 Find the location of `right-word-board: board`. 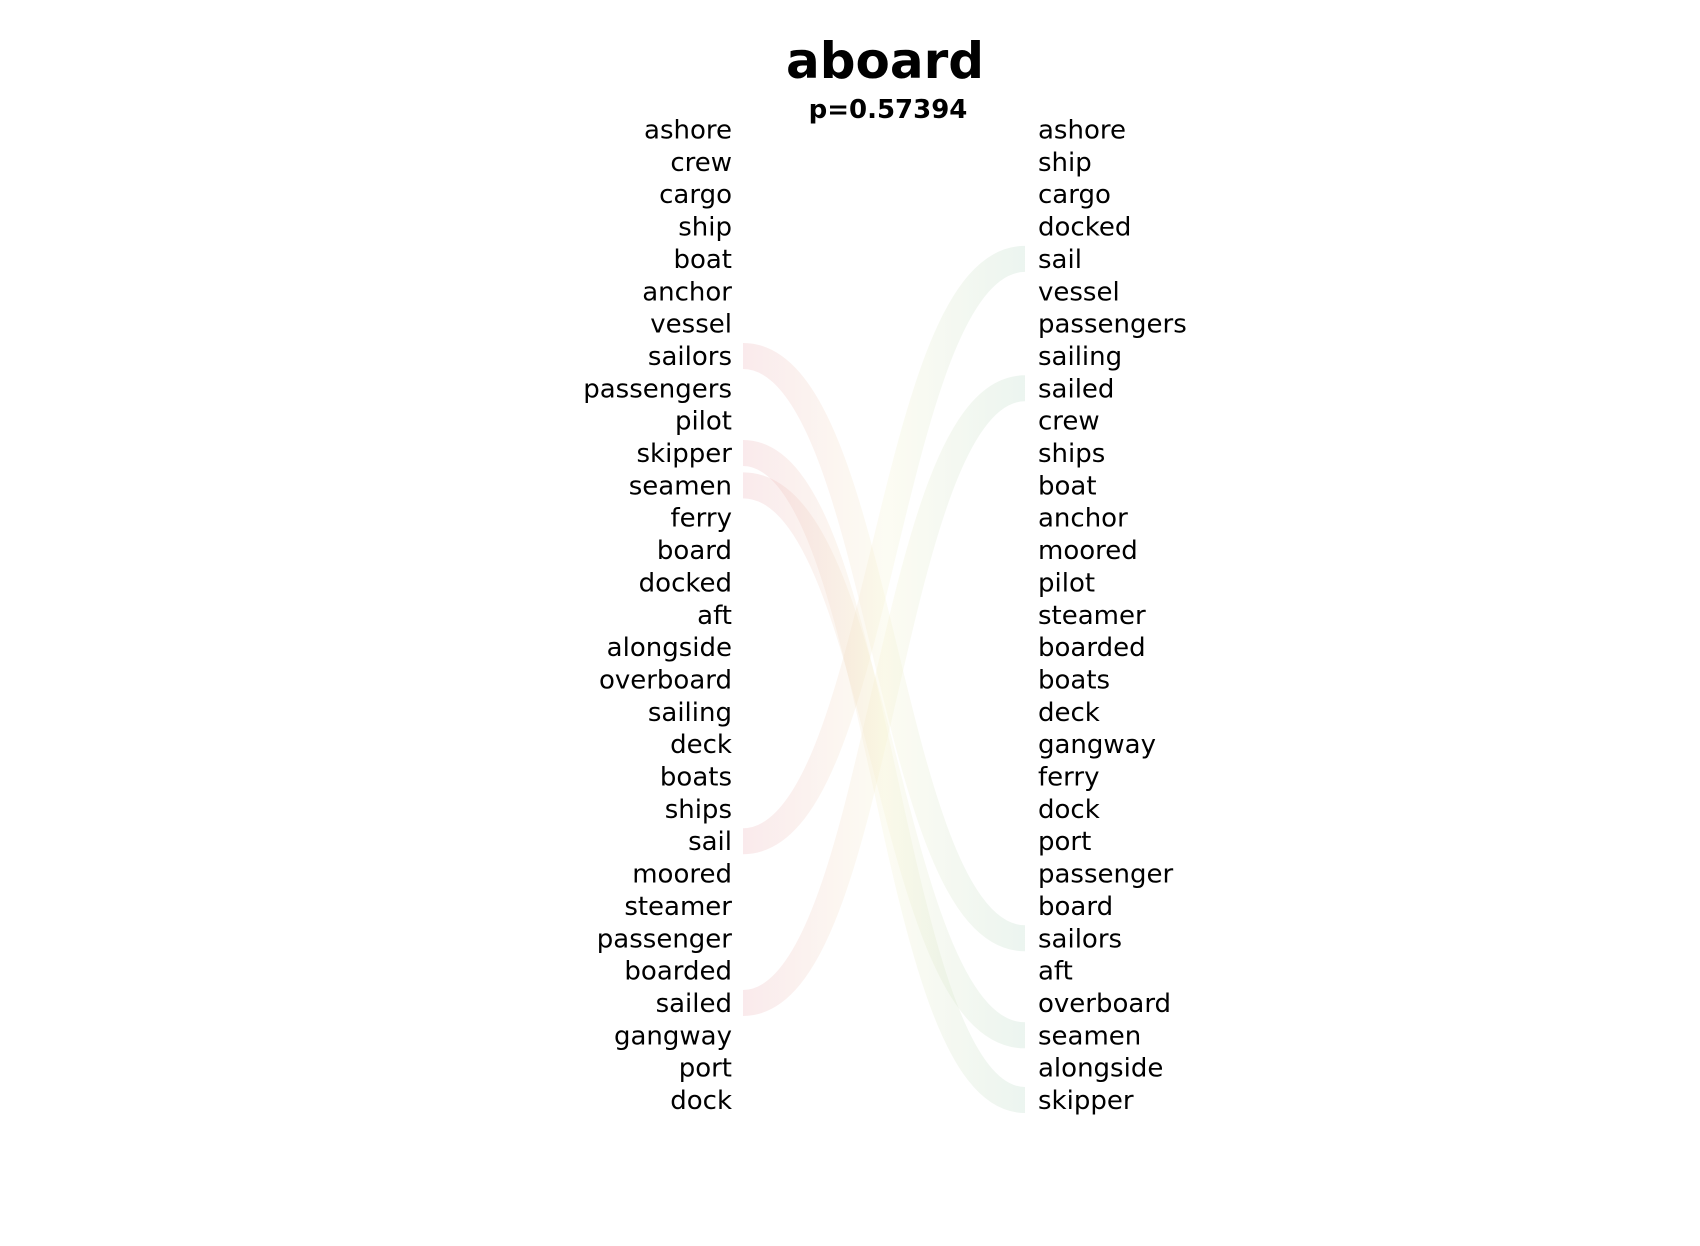

right-word-board: board is located at coordinates (1075, 907).